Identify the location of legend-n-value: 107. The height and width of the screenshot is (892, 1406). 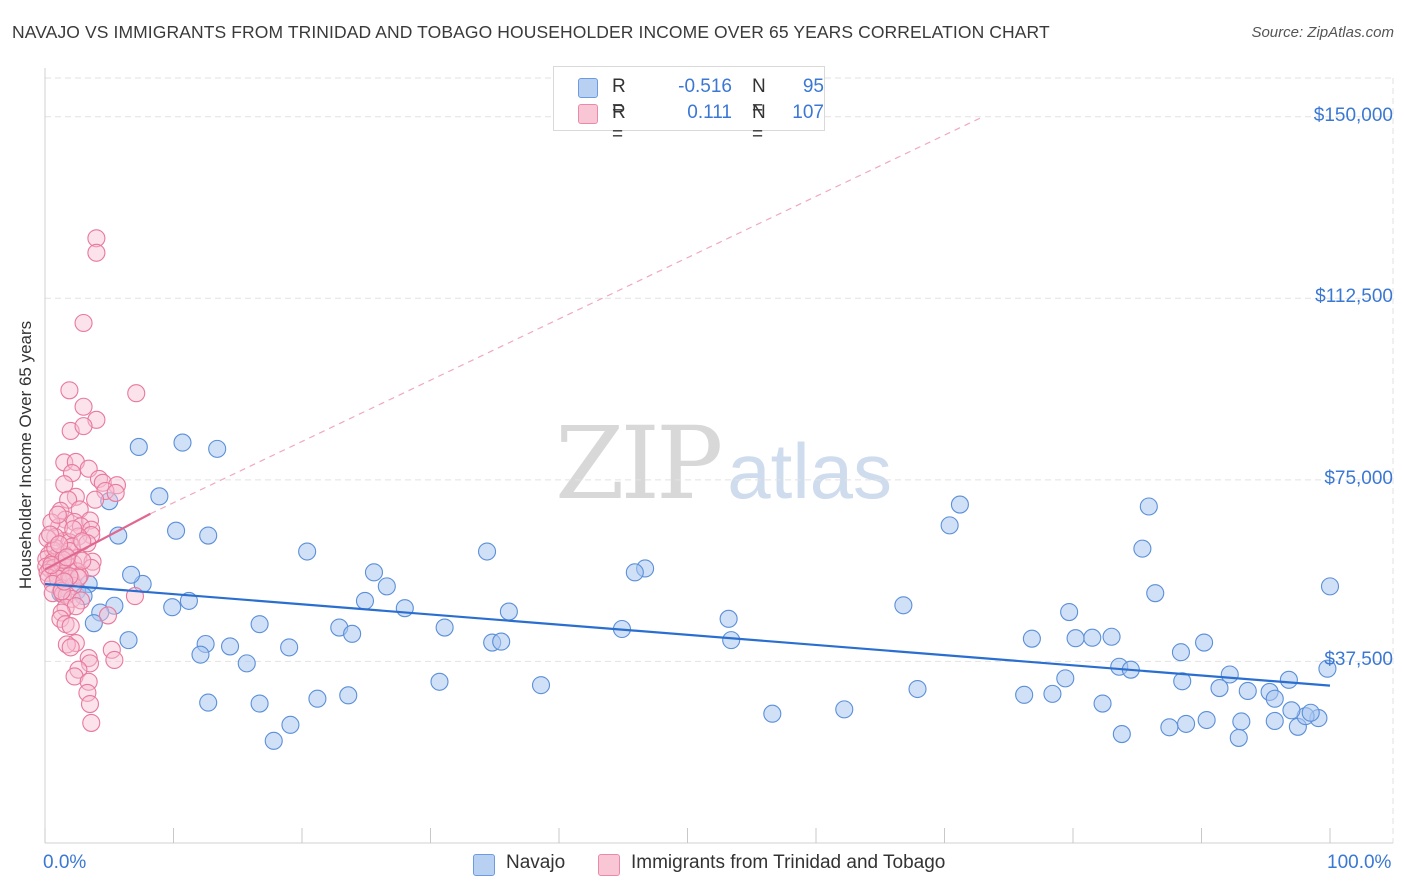
(808, 112).